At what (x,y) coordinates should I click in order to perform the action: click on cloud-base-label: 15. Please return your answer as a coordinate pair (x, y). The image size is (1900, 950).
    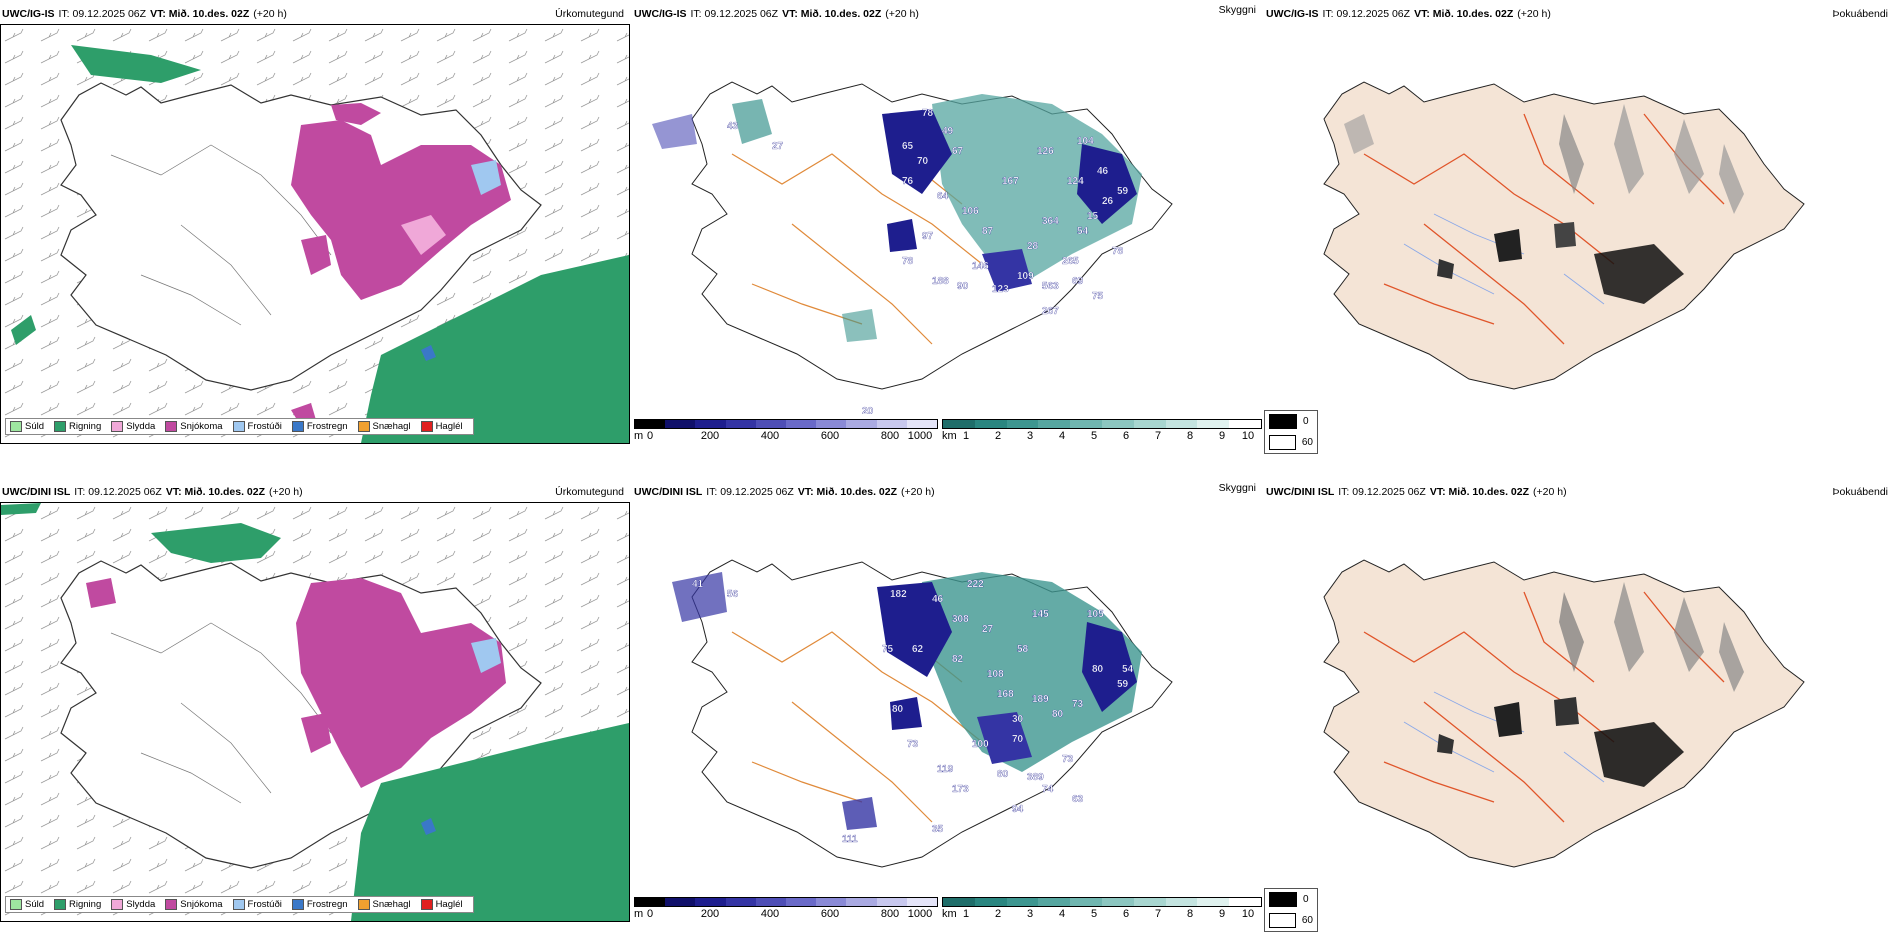
    Looking at the image, I should click on (1093, 216).